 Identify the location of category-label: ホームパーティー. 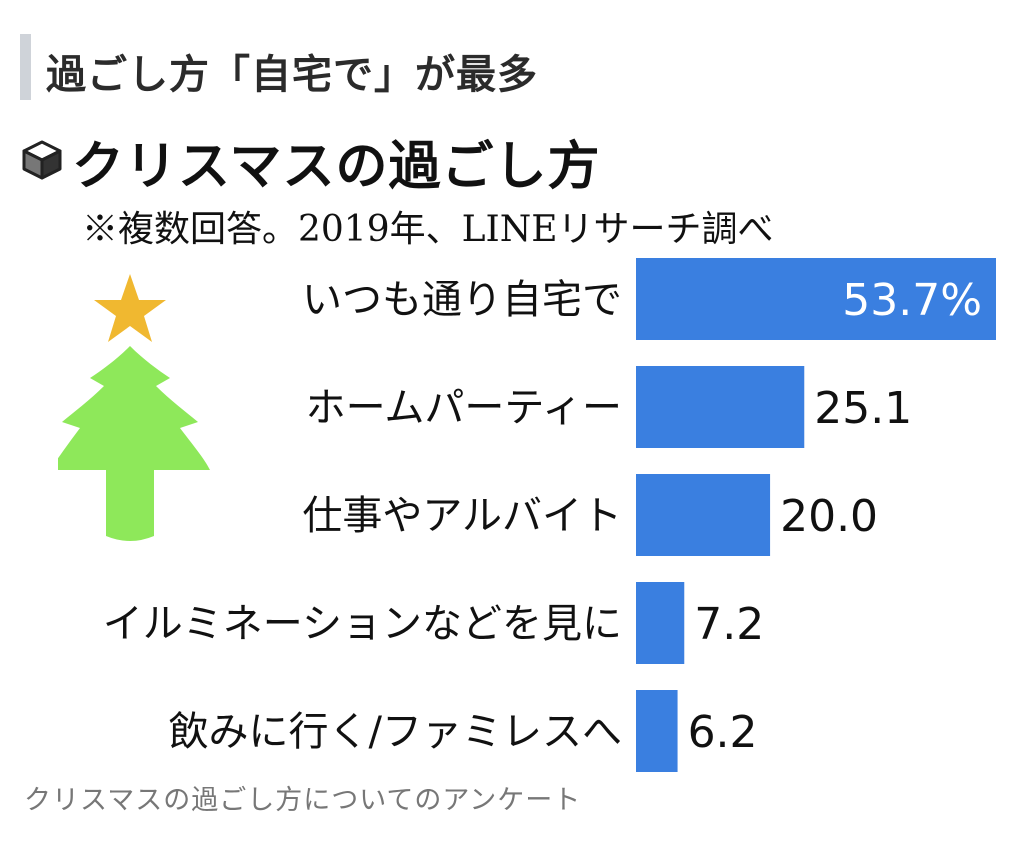
(464, 408).